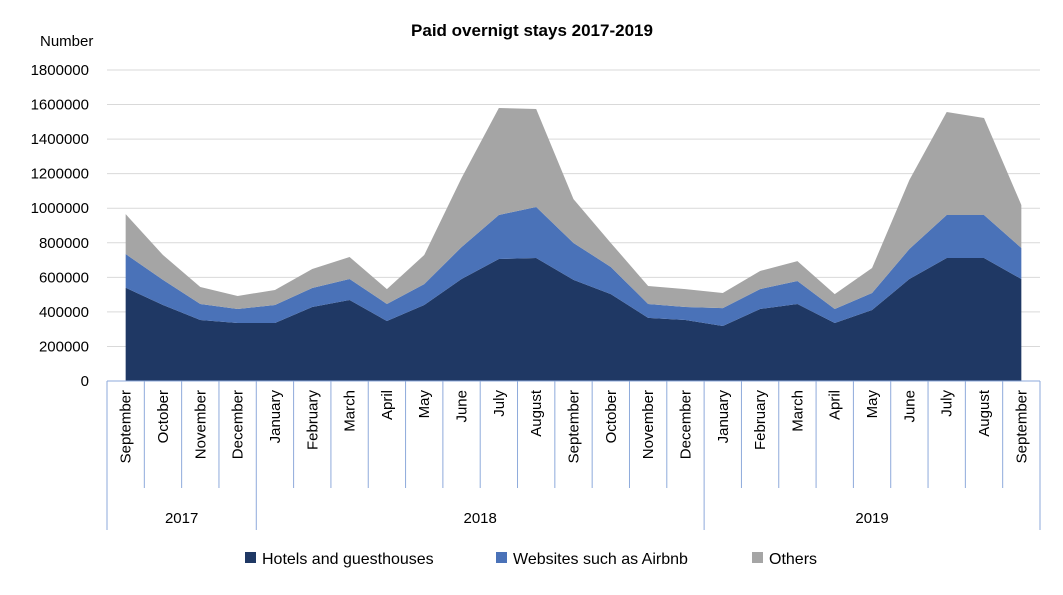 The width and height of the screenshot is (1063, 595). What do you see at coordinates (480, 518) in the screenshot?
I see `year-group-label: 2018` at bounding box center [480, 518].